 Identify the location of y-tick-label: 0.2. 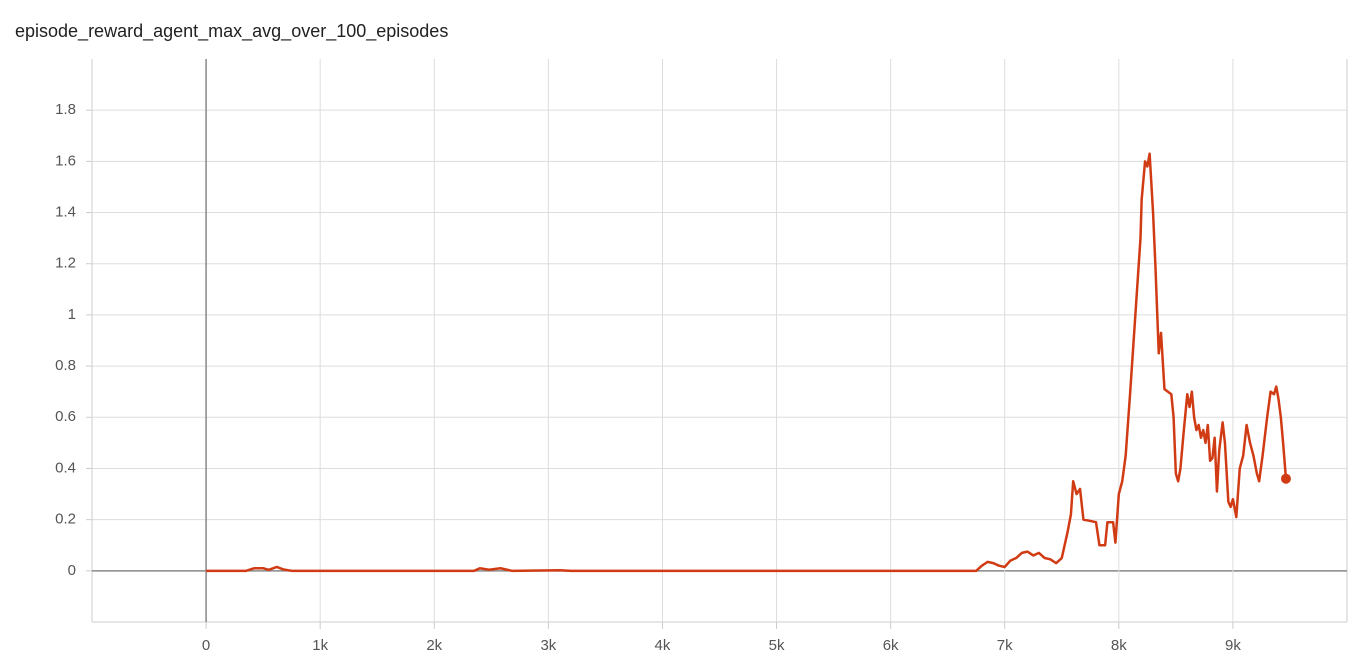
(65, 519).